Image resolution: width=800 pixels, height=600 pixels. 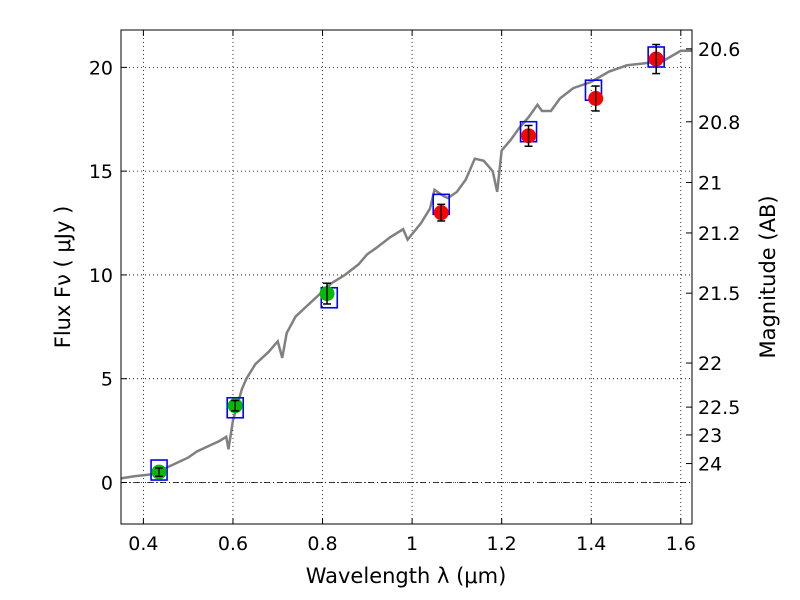 What do you see at coordinates (406, 576) in the screenshot?
I see `x-axis-label: Wavelength λ (μm)` at bounding box center [406, 576].